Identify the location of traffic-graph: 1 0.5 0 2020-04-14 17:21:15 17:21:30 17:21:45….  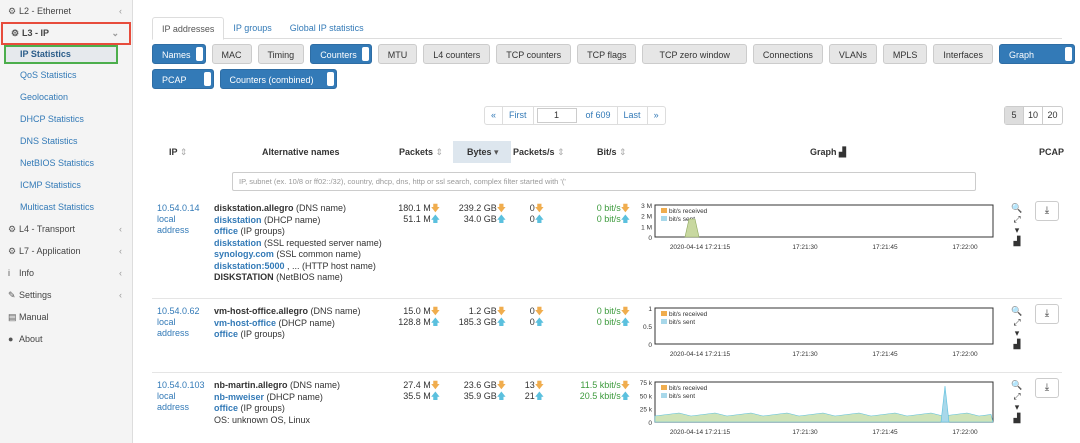
(814, 331).